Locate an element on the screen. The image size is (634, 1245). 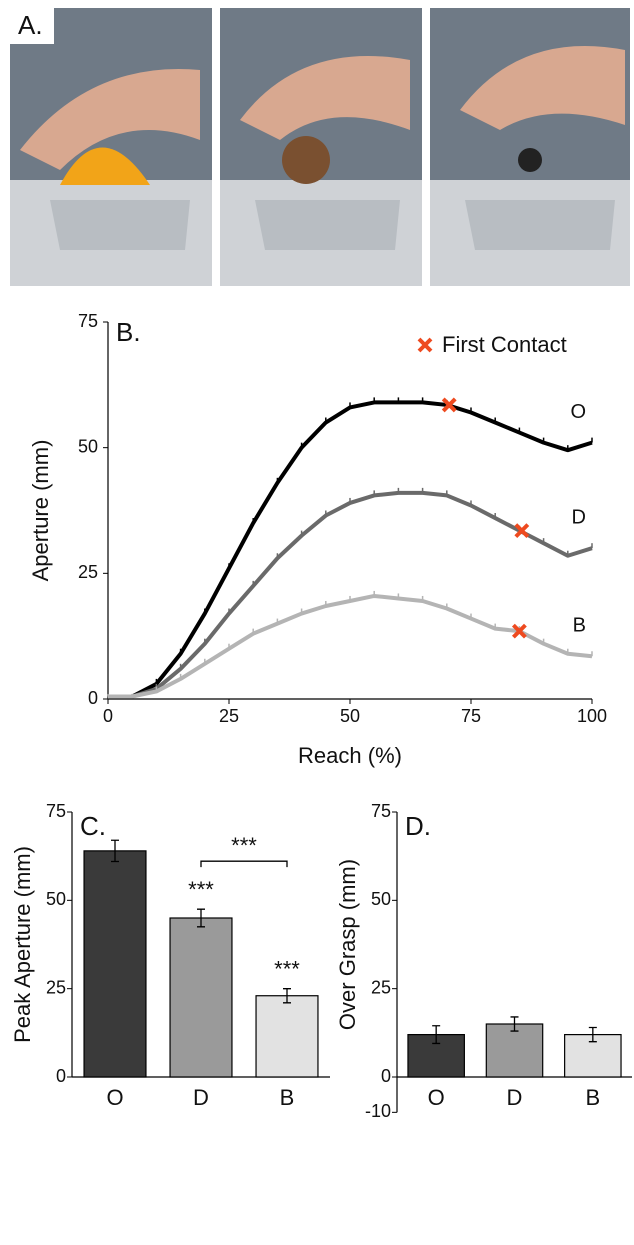
series-label: B is located at coordinates (579, 626).